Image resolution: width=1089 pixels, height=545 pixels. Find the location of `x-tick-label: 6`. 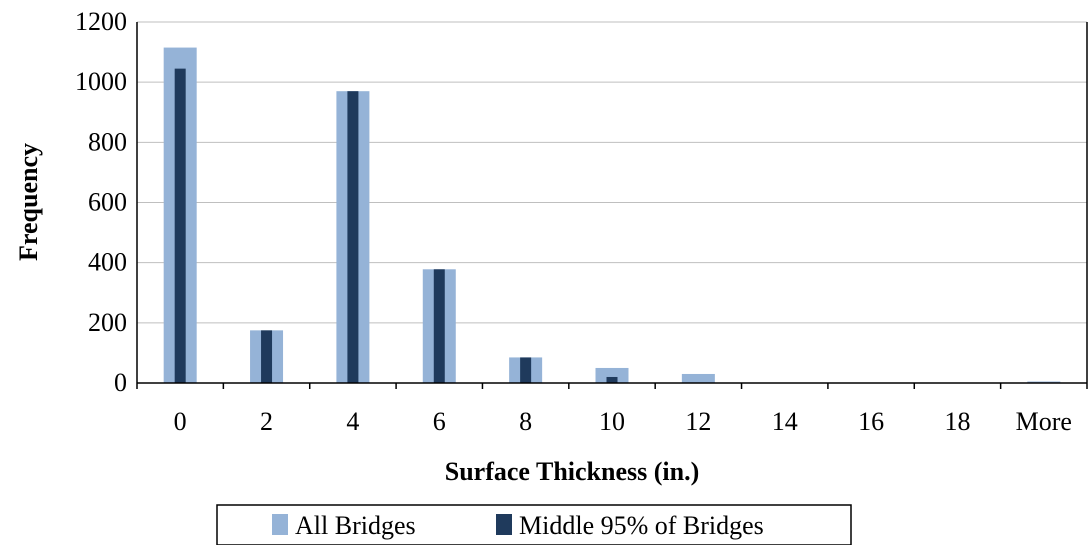

x-tick-label: 6 is located at coordinates (439, 421).